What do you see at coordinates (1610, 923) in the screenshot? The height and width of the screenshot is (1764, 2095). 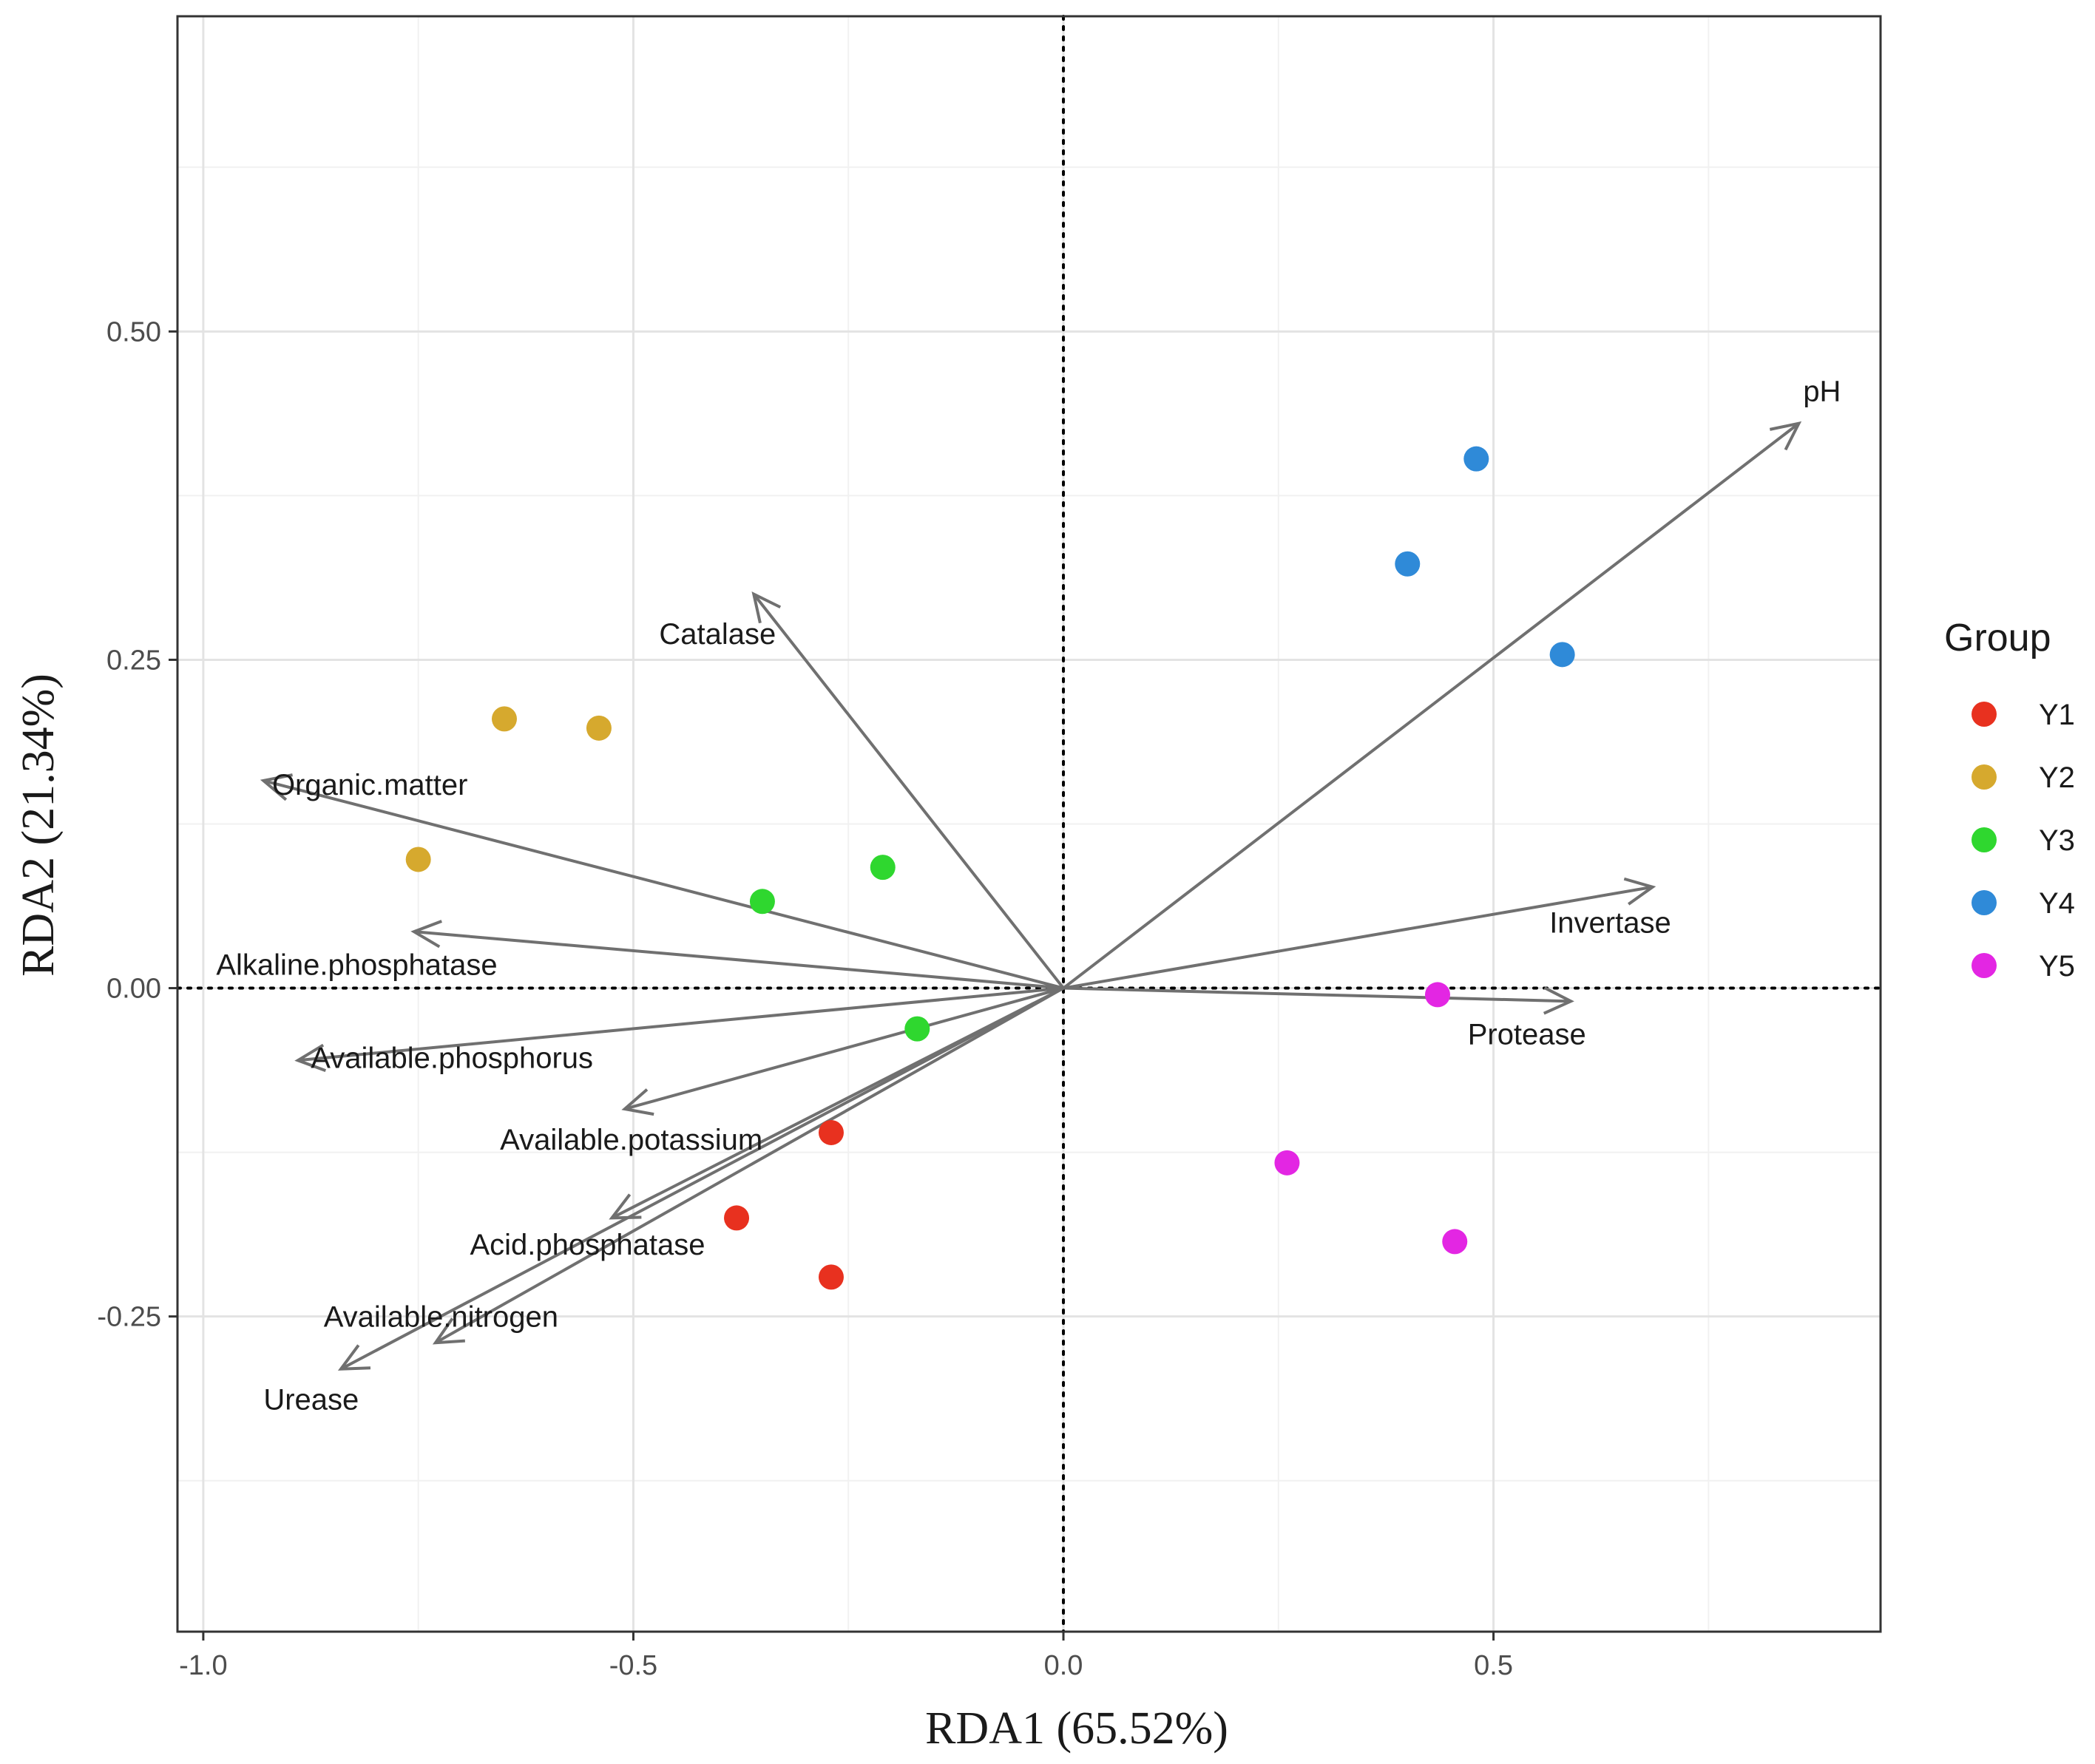 I see `vector-label: Invertase` at bounding box center [1610, 923].